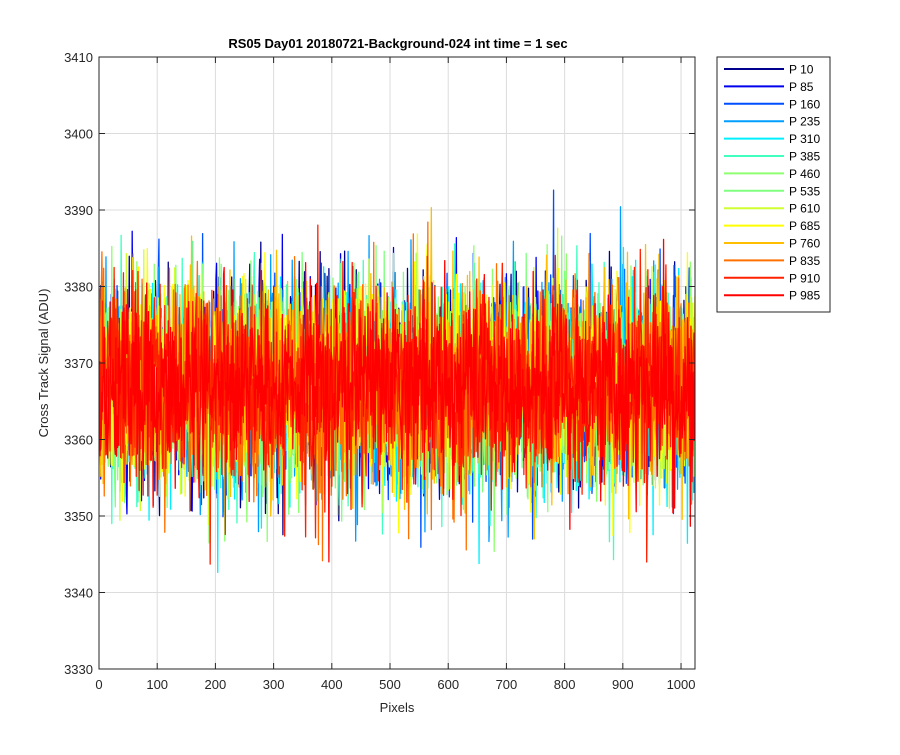 This screenshot has height=755, width=900. I want to click on x-tick-label: 100, so click(157, 684).